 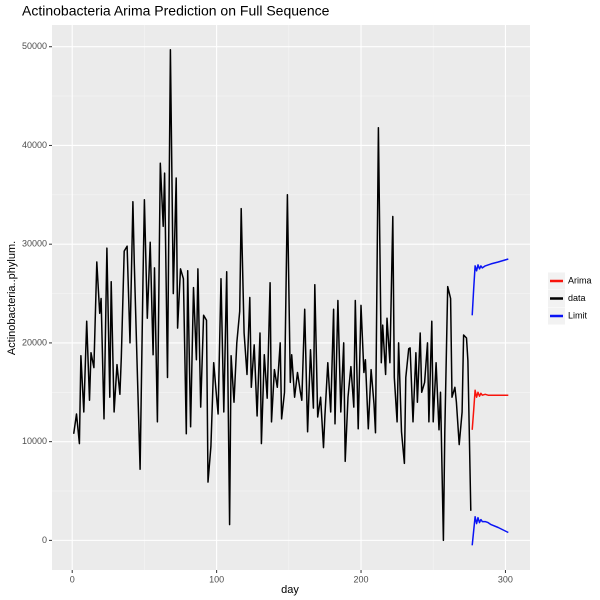 What do you see at coordinates (34, 244) in the screenshot?
I see `y-tick-label: 30000` at bounding box center [34, 244].